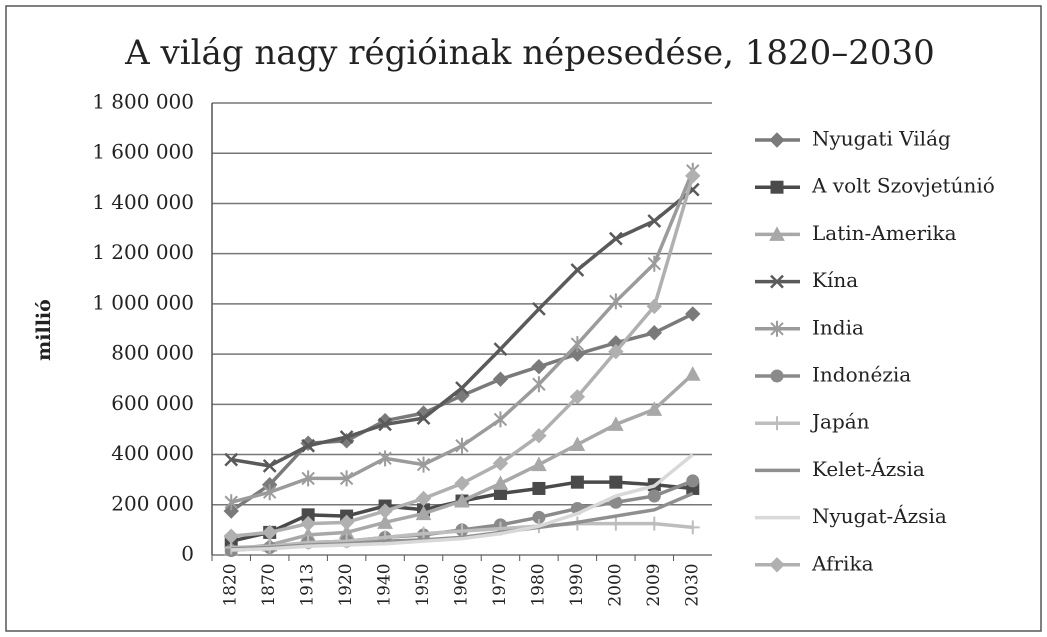 This screenshot has height=637, width=1047. I want to click on legend-label: Kelet-Ázsia, so click(868, 469).